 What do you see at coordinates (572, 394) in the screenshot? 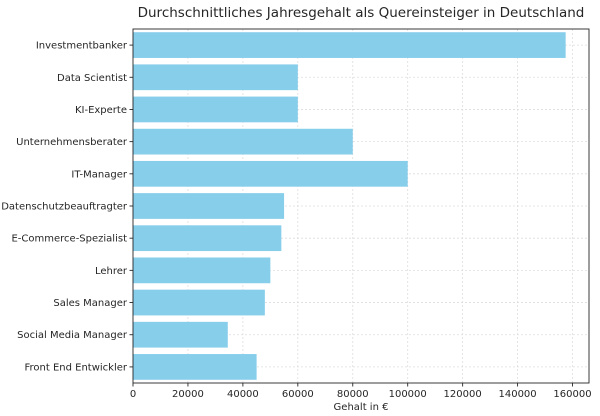
I see `x-tick-label: 160000` at bounding box center [572, 394].